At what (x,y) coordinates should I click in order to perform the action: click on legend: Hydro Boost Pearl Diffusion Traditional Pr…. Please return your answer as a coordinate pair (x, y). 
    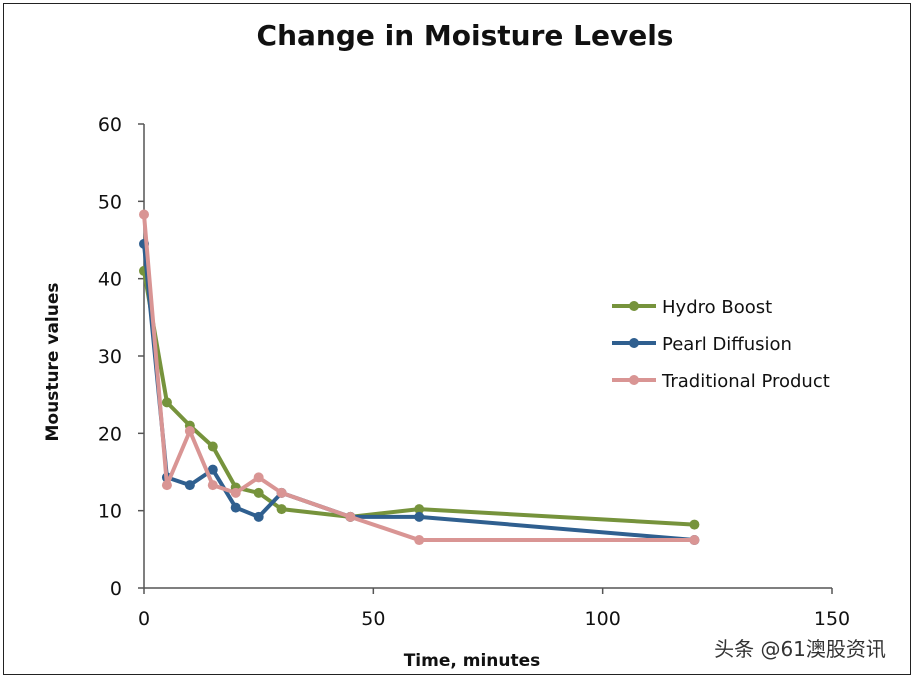
    Looking at the image, I should click on (721, 344).